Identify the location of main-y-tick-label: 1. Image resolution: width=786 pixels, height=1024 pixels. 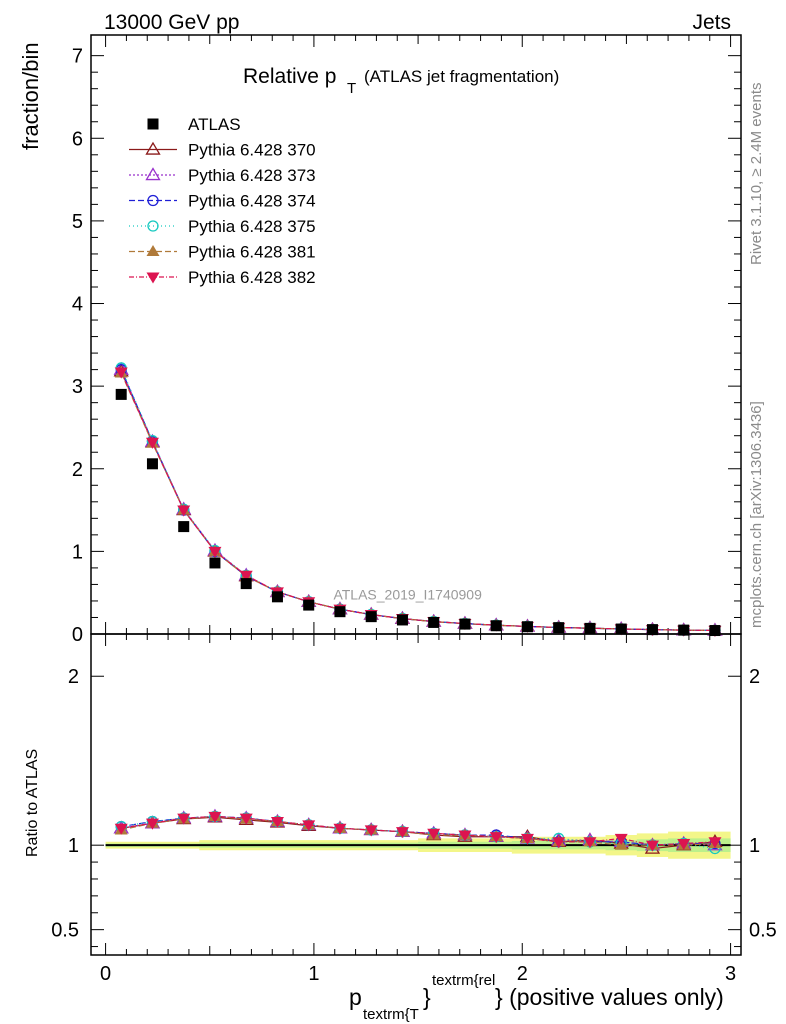
(77, 552).